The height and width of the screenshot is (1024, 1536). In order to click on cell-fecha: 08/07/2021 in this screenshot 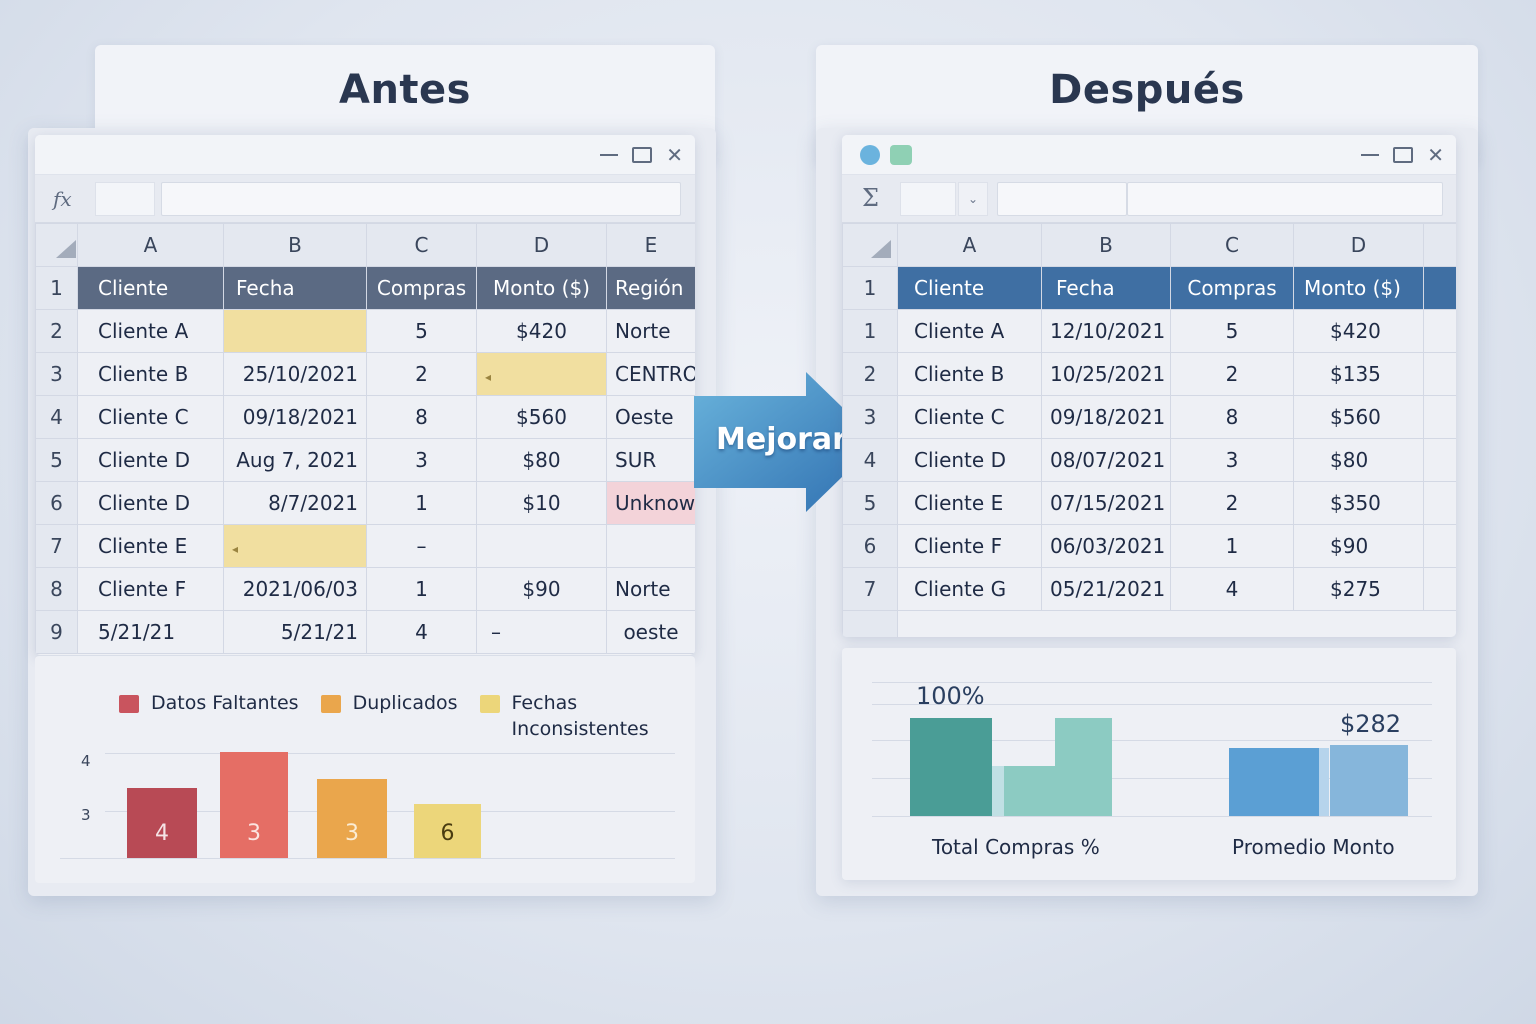, I will do `click(1106, 460)`.